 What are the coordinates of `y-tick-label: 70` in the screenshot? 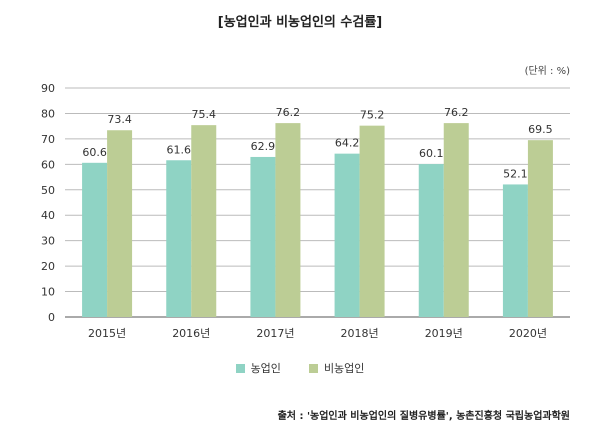 It's located at (48, 139).